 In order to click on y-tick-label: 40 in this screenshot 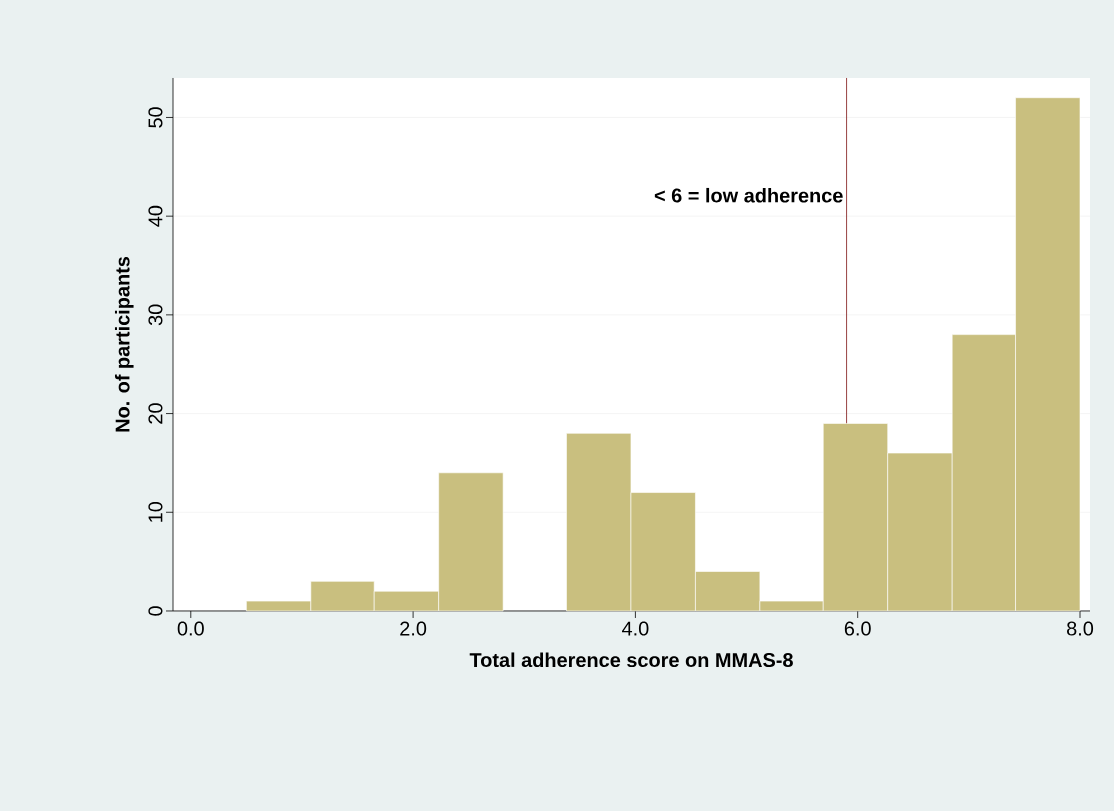, I will do `click(155, 216)`.